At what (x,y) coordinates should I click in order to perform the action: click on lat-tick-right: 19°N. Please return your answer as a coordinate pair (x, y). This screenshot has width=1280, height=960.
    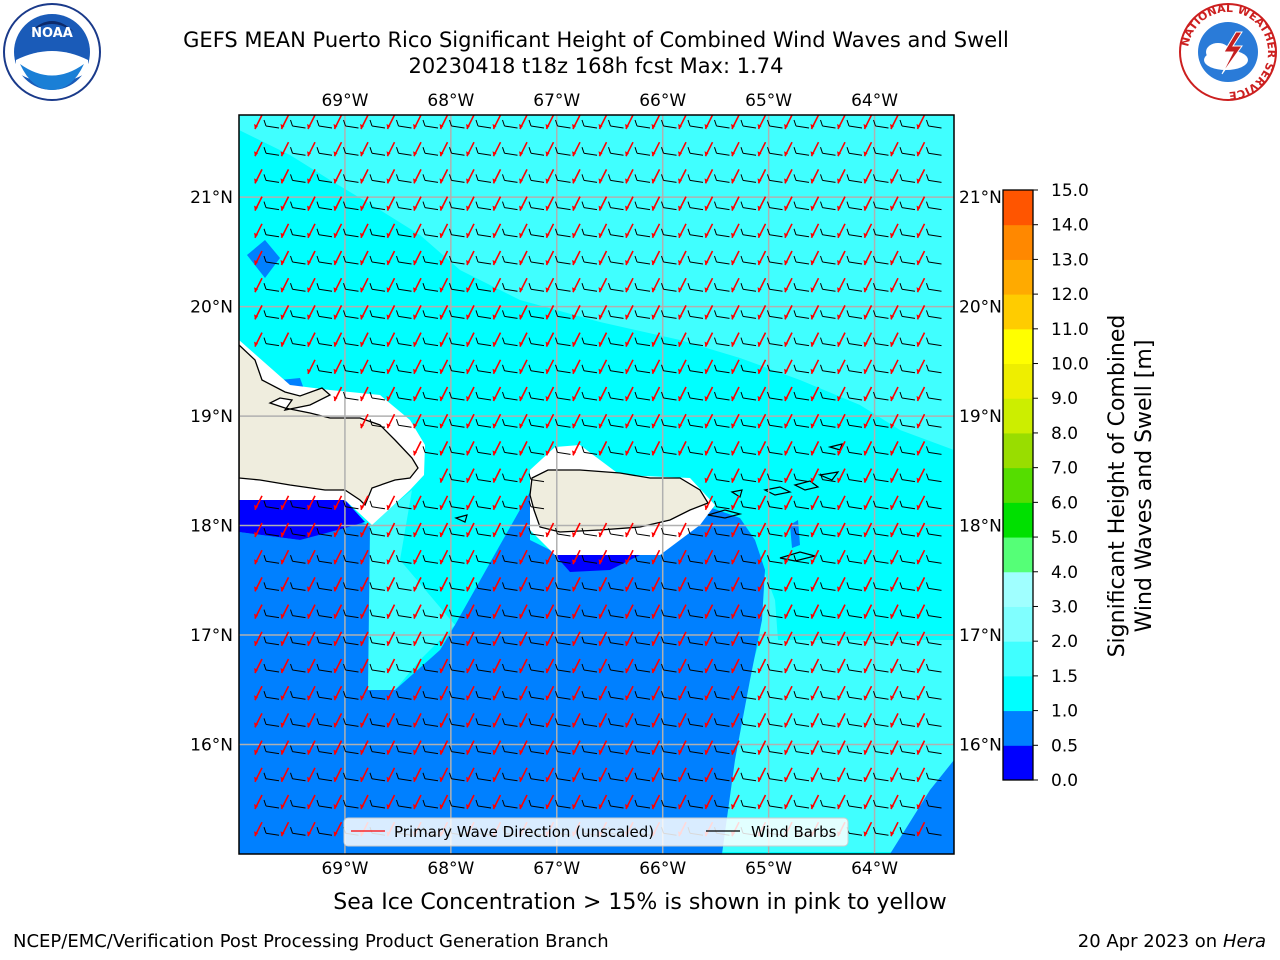
    Looking at the image, I should click on (980, 417).